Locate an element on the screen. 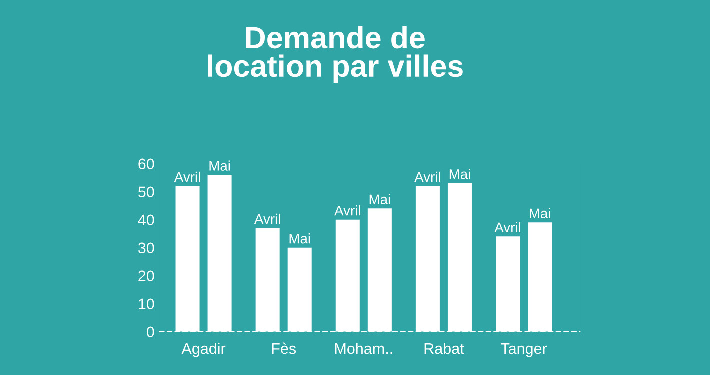 This screenshot has height=375, width=710. y-tick-label: 40 is located at coordinates (146, 220).